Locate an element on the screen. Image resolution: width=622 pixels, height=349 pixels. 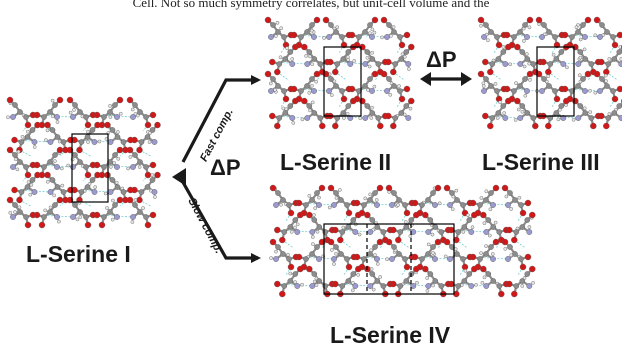
arrow-i-to-ii is located at coordinates (221, 119).